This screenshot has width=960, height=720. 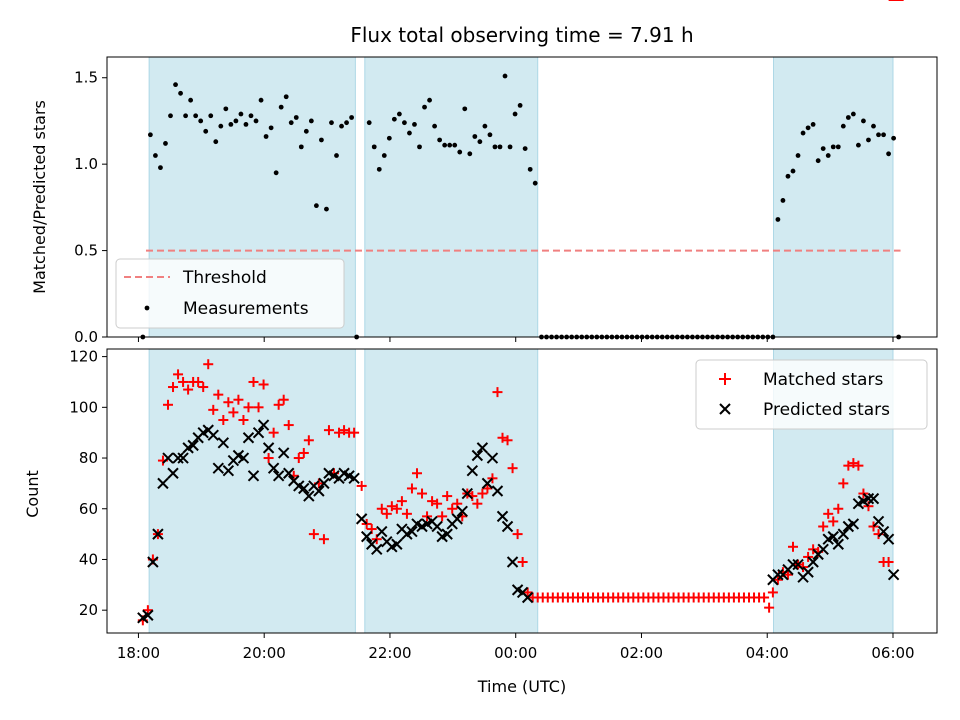 I want to click on y-tick-label: 120, so click(x=83, y=357).